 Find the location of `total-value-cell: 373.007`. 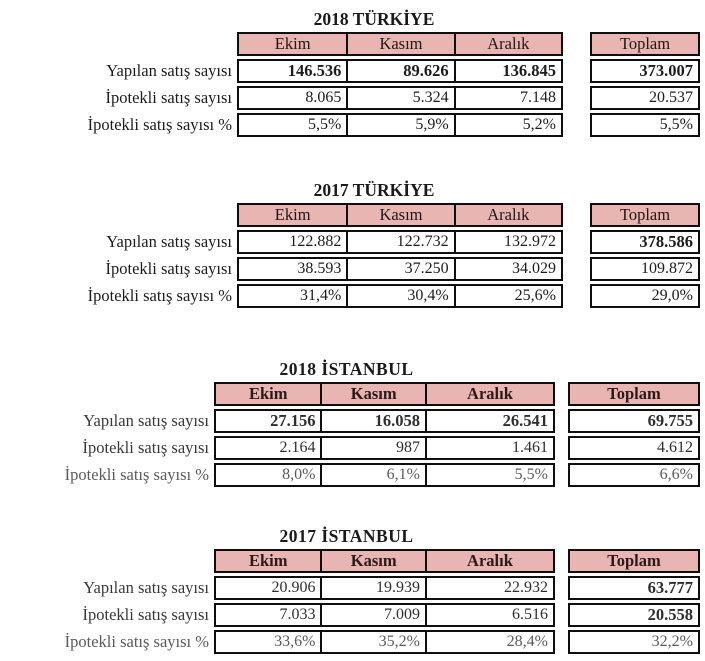

total-value-cell: 373.007 is located at coordinates (666, 70).